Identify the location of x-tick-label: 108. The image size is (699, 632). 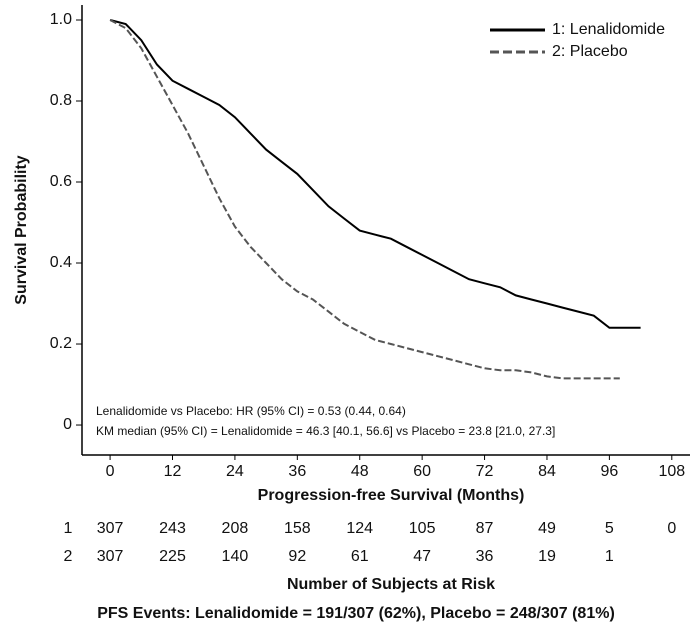
(671, 471).